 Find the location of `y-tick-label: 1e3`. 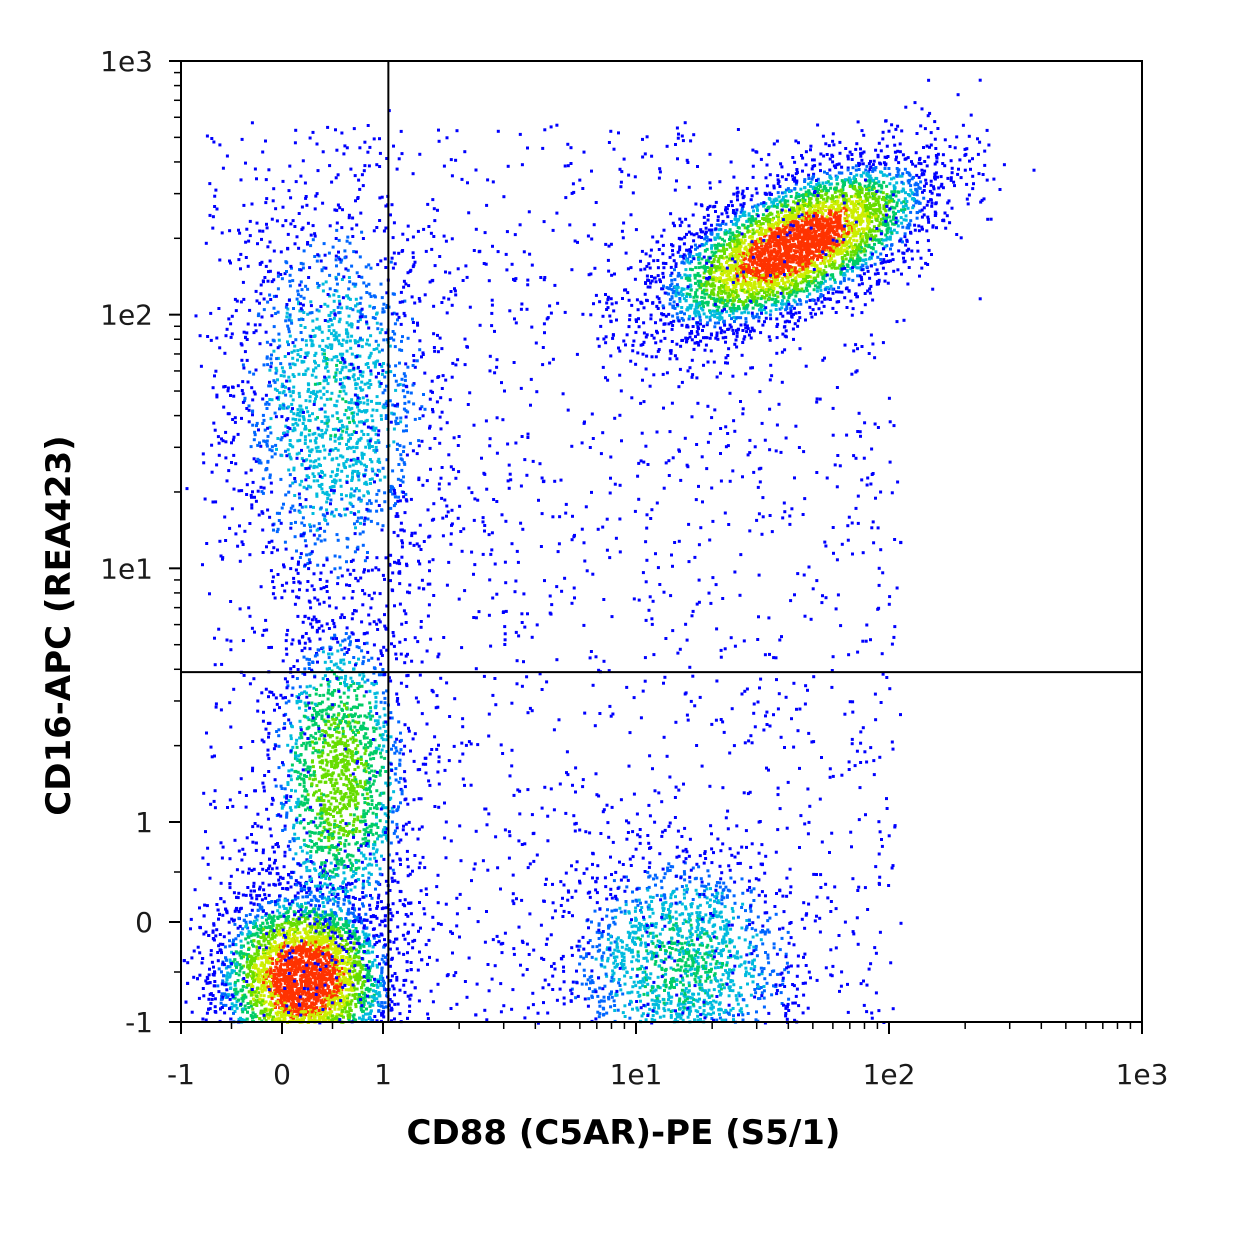

y-tick-label: 1e3 is located at coordinates (126, 61).